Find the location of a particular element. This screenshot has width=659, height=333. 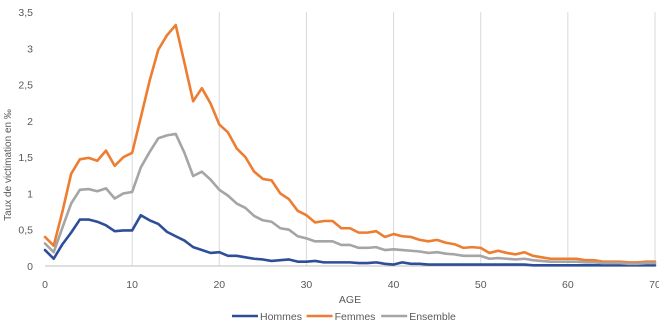

x-axis-label: AGE is located at coordinates (350, 300).